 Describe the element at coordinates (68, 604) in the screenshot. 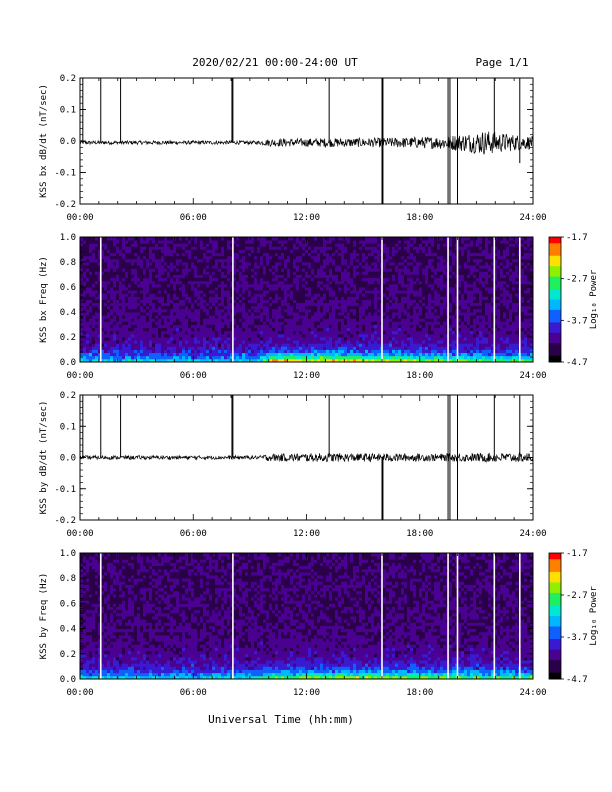

I see `y-tick-label: 0.6` at that location.